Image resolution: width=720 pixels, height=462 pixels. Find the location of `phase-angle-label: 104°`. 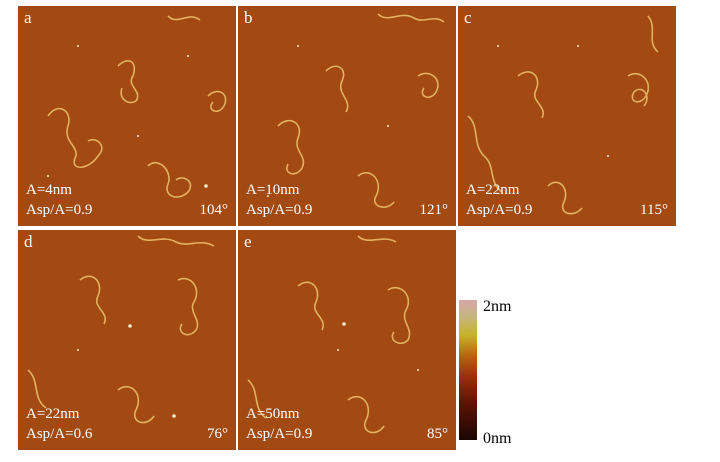

phase-angle-label: 104° is located at coordinates (214, 210).